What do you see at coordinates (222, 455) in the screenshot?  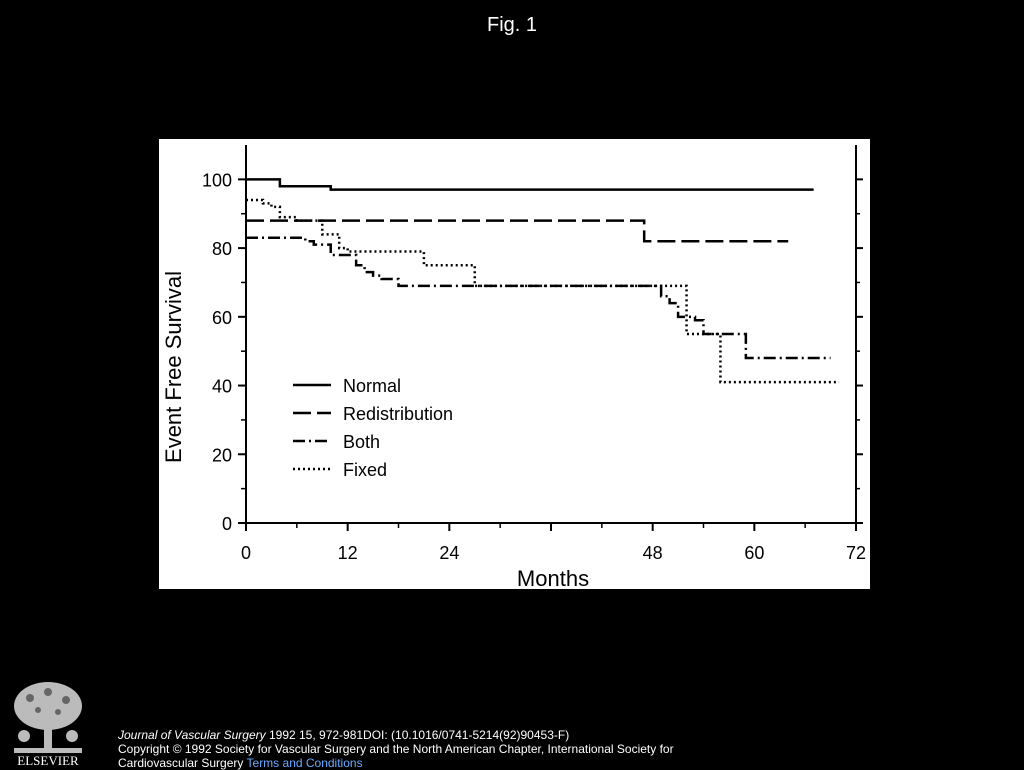 I see `y-tick-label: 20` at bounding box center [222, 455].